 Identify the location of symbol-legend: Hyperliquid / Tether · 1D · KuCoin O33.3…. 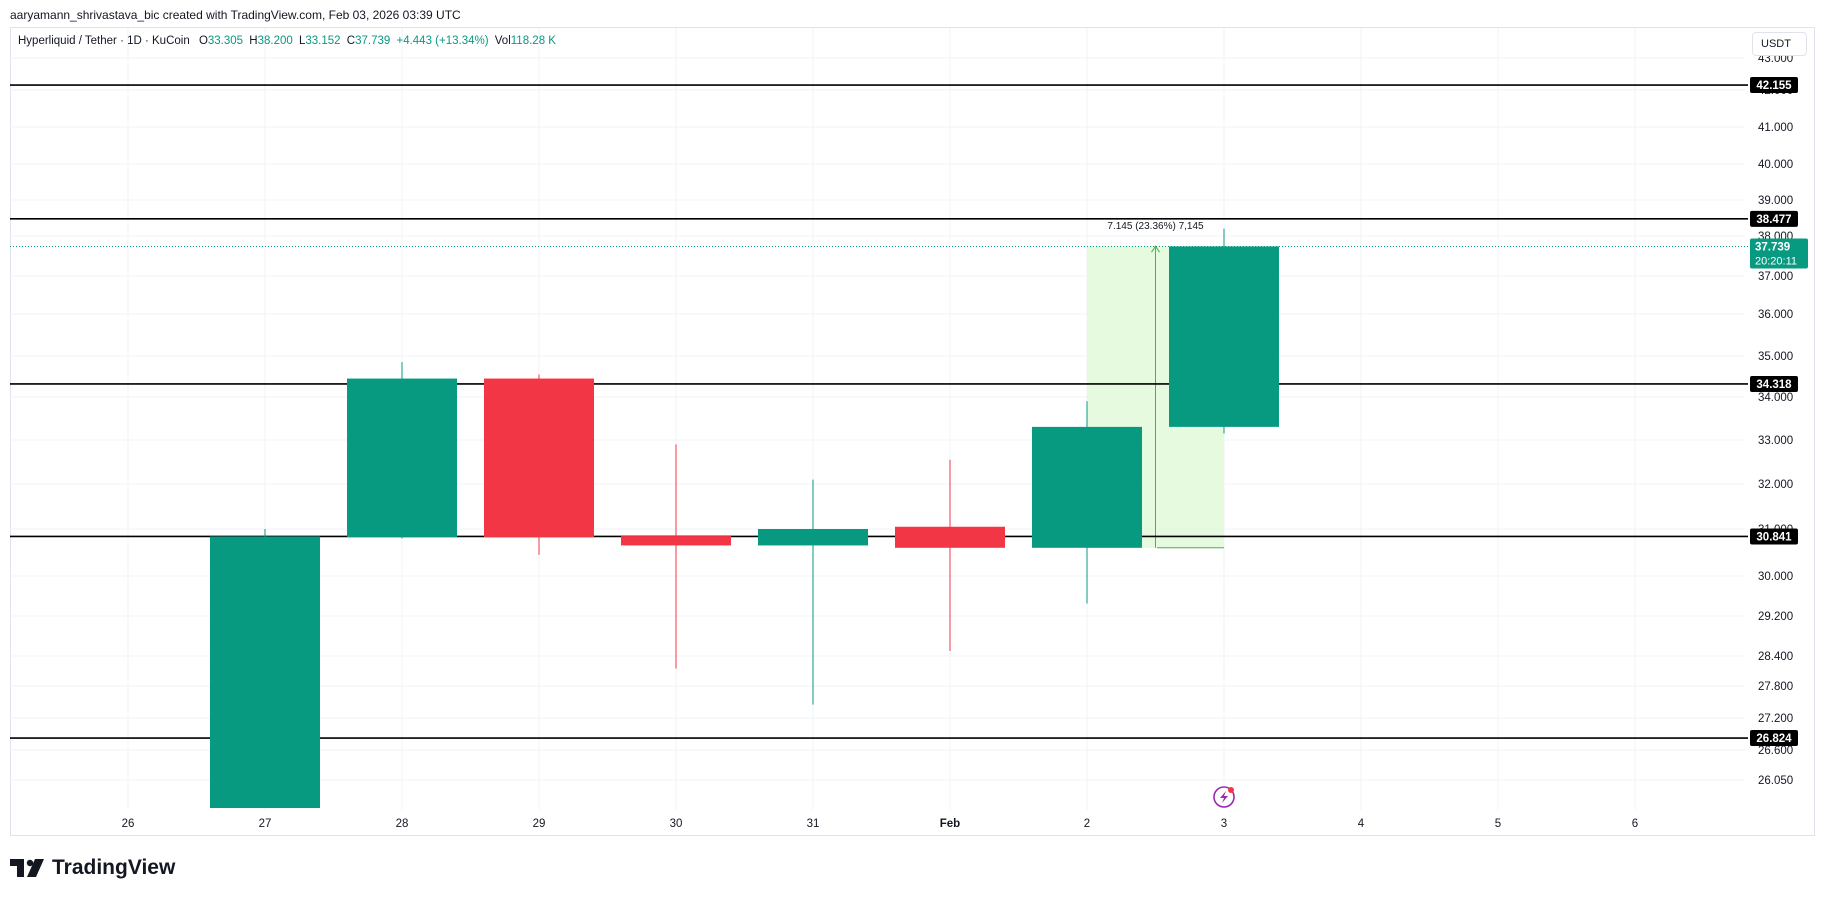
(287, 41).